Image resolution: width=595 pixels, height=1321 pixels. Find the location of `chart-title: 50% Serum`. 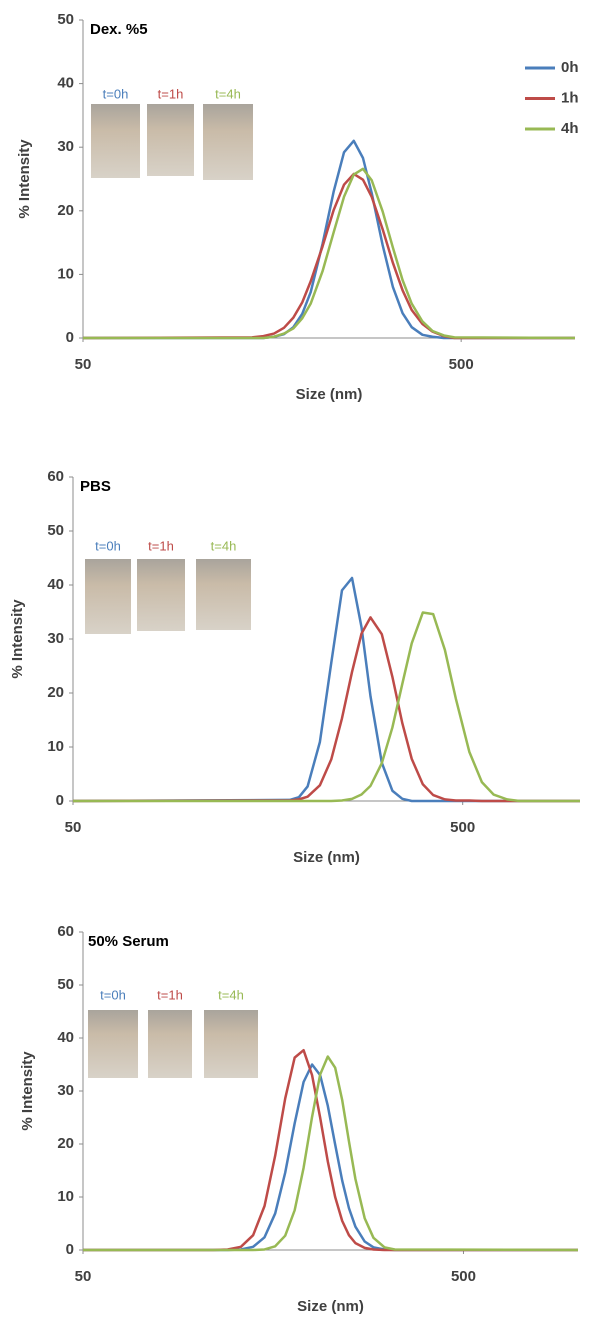

chart-title: 50% Serum is located at coordinates (128, 941).